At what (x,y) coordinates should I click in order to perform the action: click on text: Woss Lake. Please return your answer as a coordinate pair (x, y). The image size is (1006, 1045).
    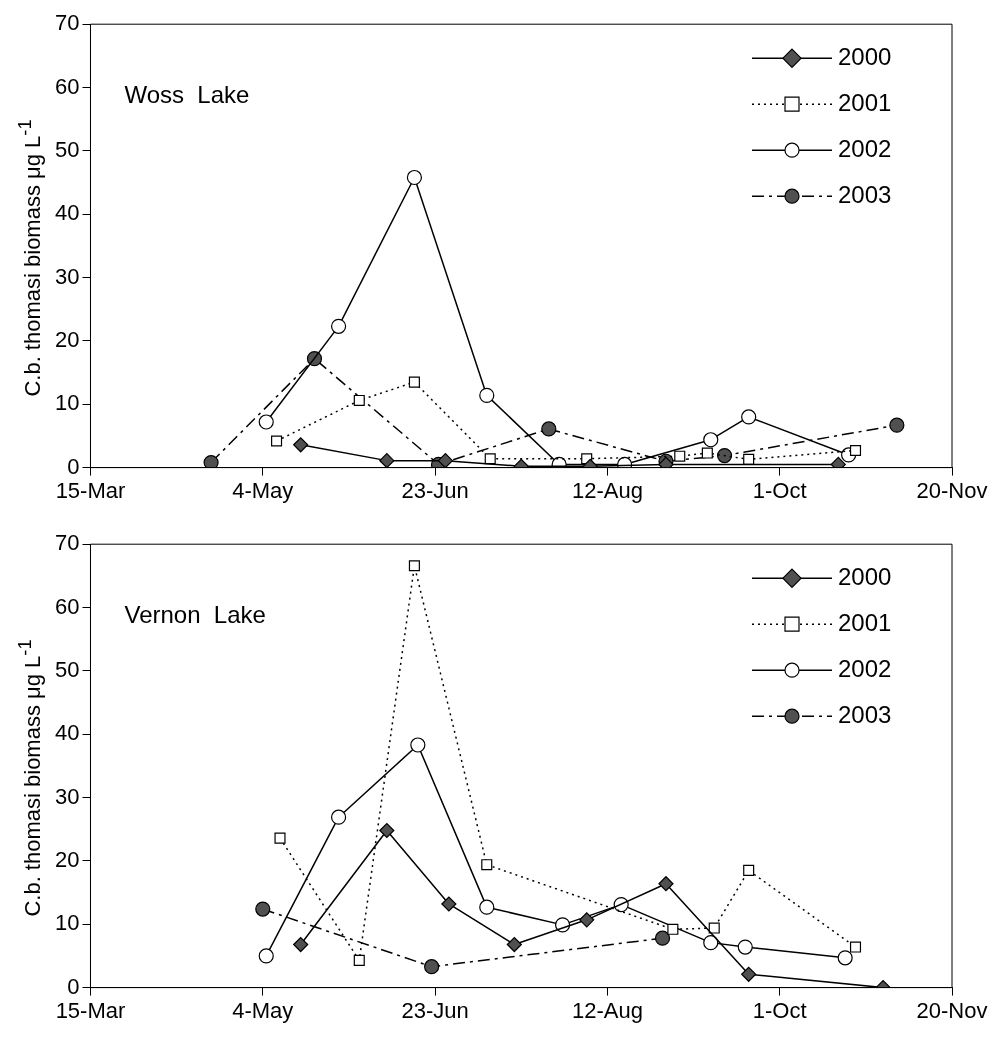
    Looking at the image, I should click on (187, 94).